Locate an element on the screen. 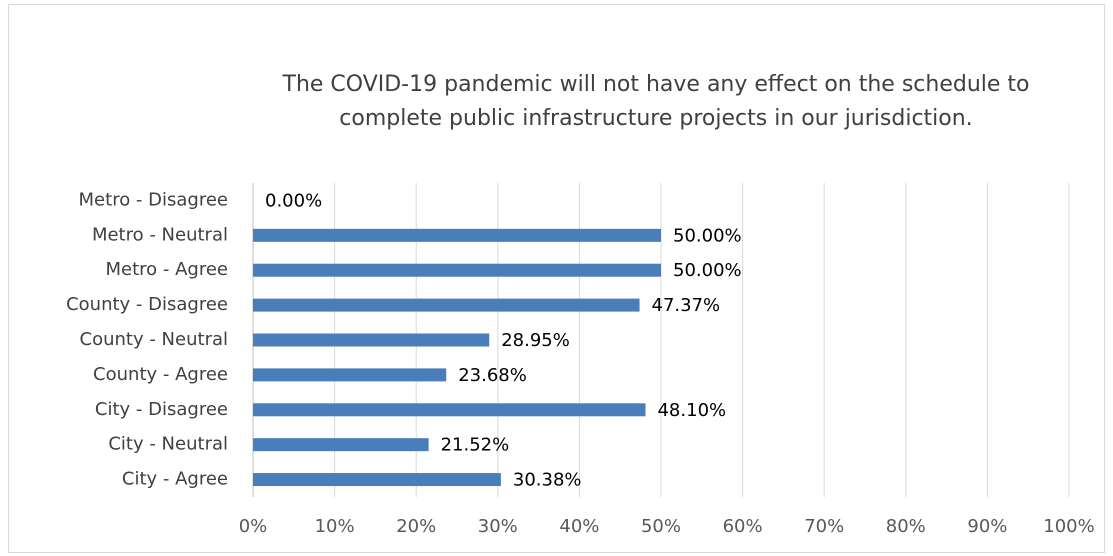 This screenshot has height=556, width=1113. data-label: 48.10% is located at coordinates (691, 410).